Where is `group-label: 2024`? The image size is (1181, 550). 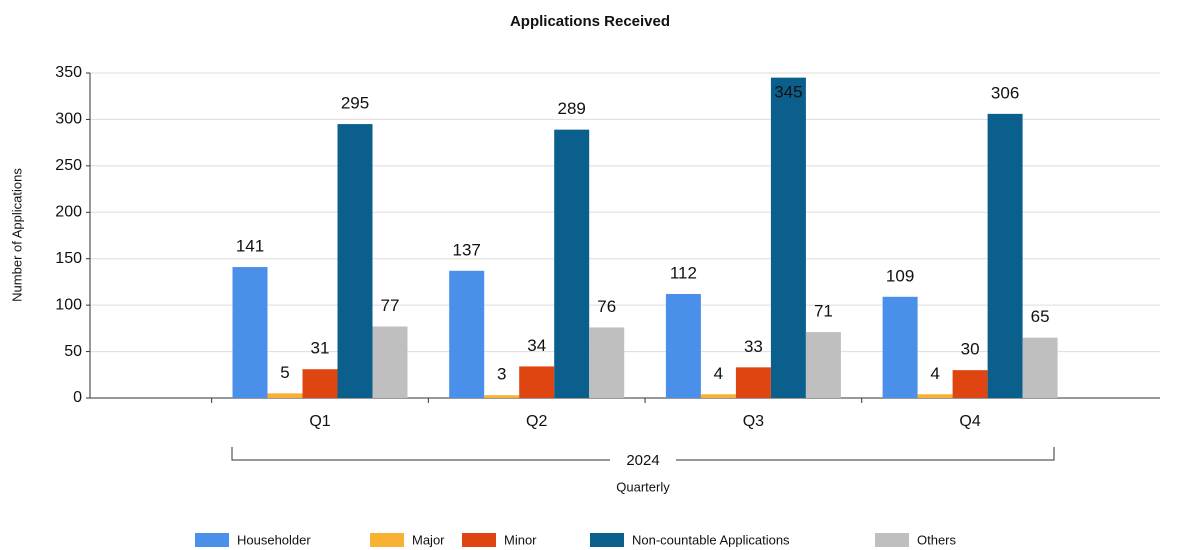 group-label: 2024 is located at coordinates (642, 460).